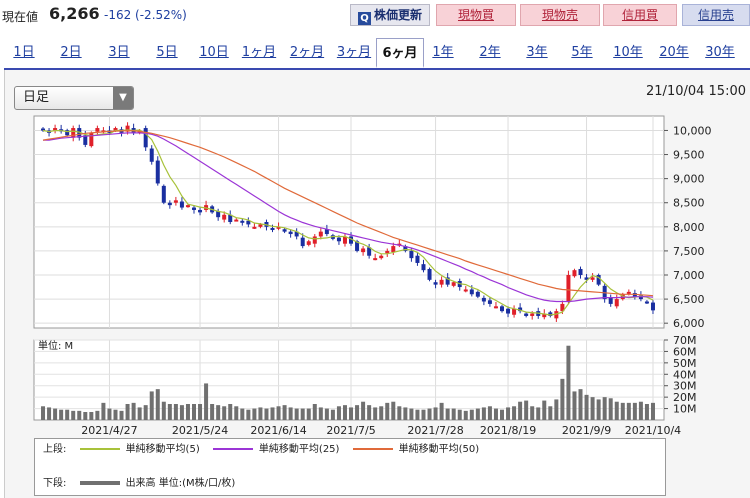  Describe the element at coordinates (560, 15) in the screenshot. I see `cash-sell-button: 現物売` at that location.